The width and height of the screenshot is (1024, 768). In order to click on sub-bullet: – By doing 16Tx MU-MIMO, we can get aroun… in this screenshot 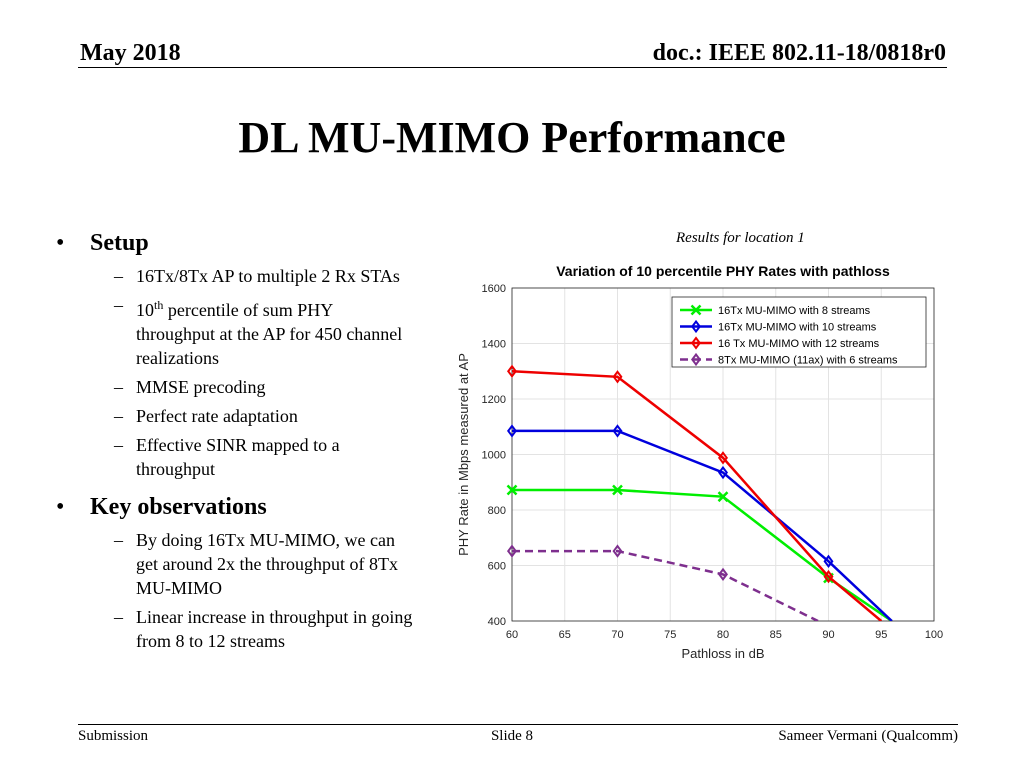, I will do `click(256, 564)`.